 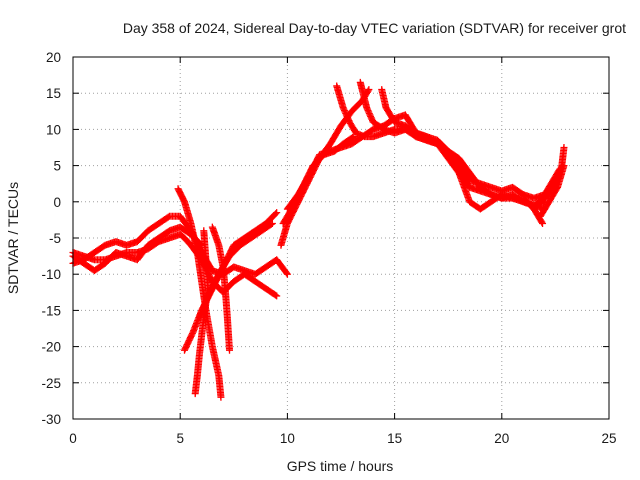 I want to click on x-tick-label: 15, so click(x=394, y=438).